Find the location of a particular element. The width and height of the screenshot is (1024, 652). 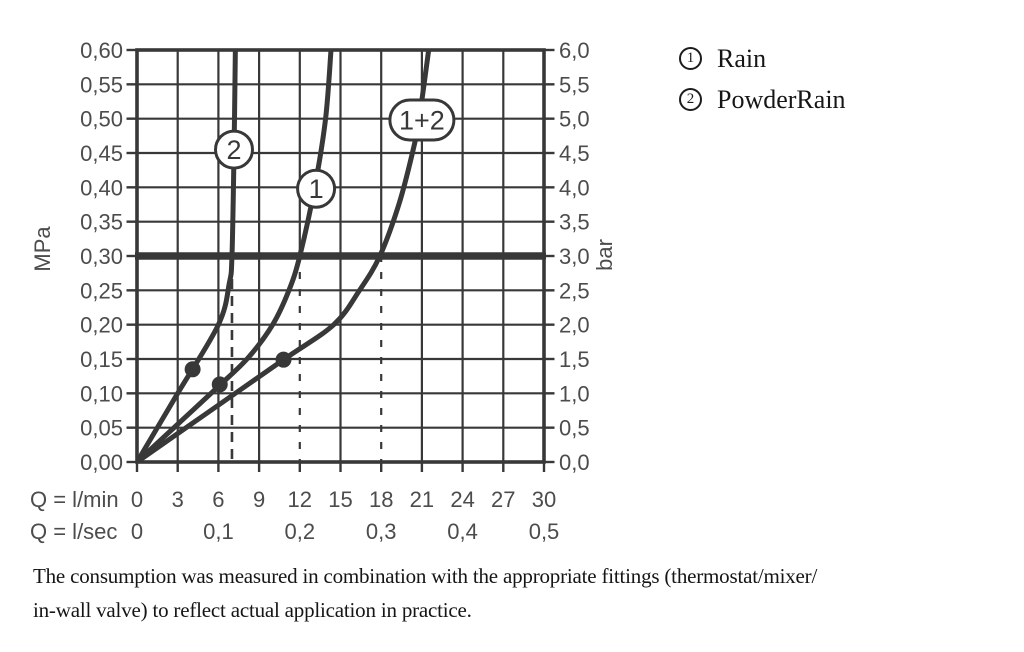

y-axis-tick-label-bar: 6,0 is located at coordinates (574, 50).